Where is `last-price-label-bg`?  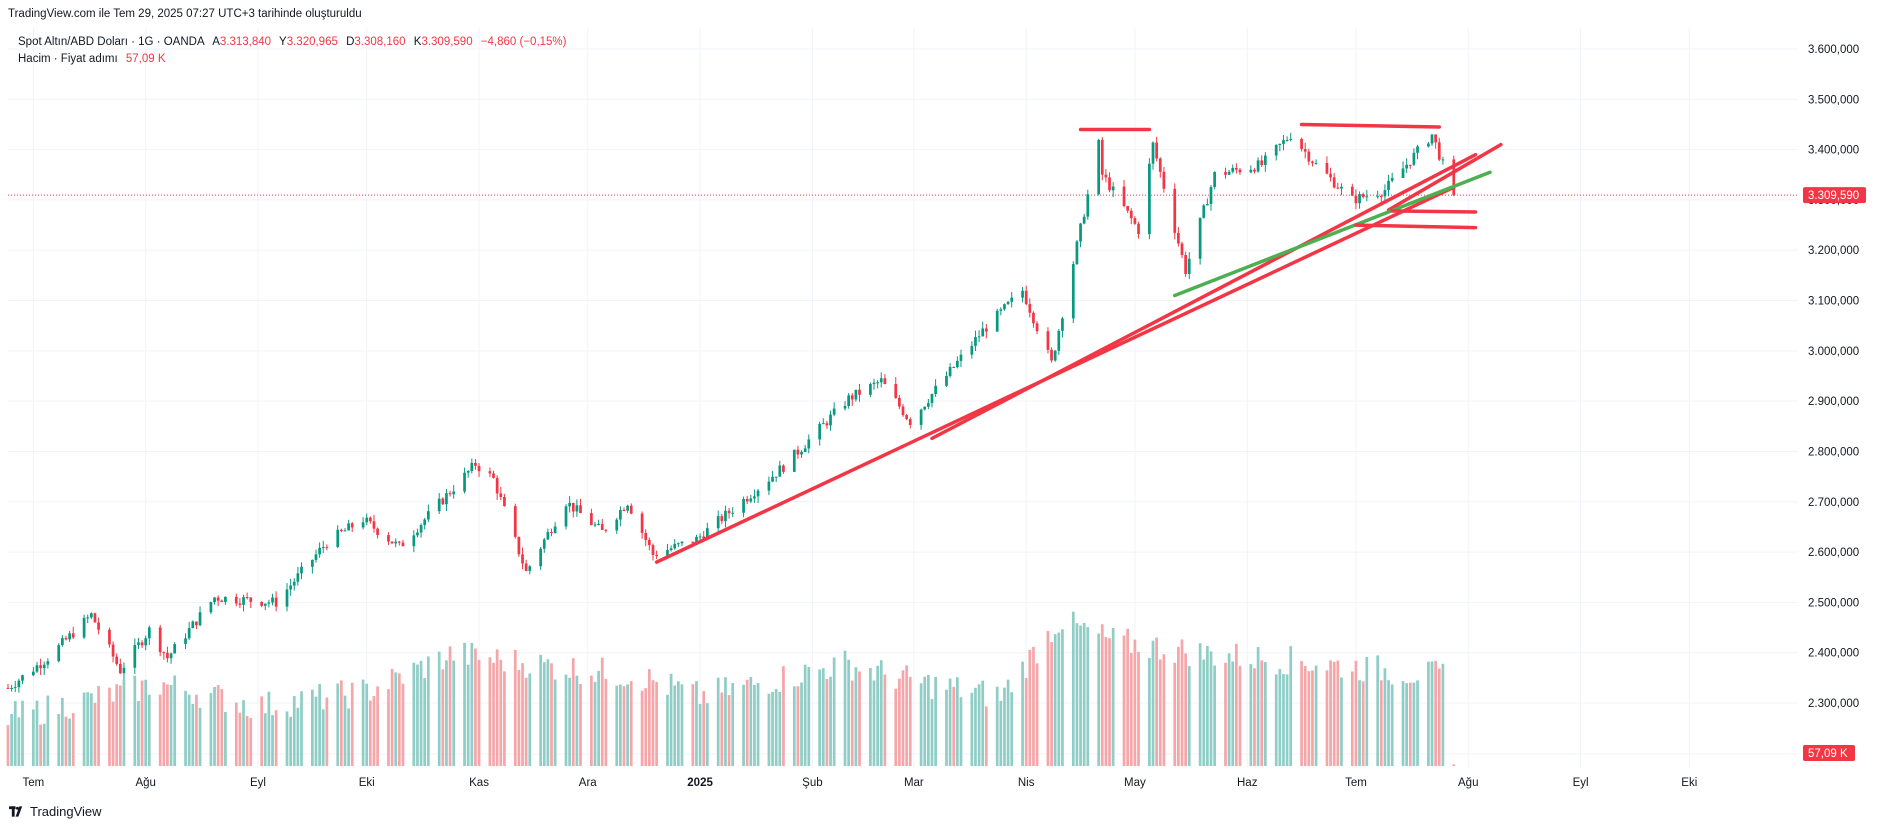
last-price-label-bg is located at coordinates (1834, 195).